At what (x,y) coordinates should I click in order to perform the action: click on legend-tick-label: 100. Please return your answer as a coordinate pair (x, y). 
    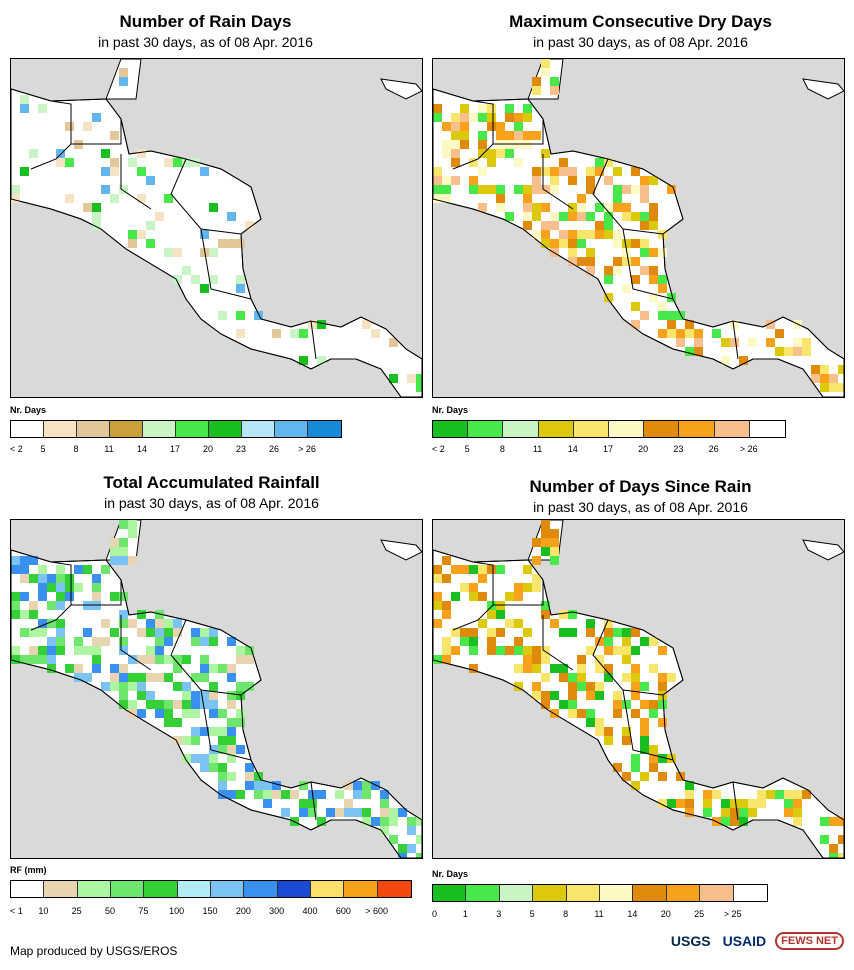
    Looking at the image, I should click on (177, 911).